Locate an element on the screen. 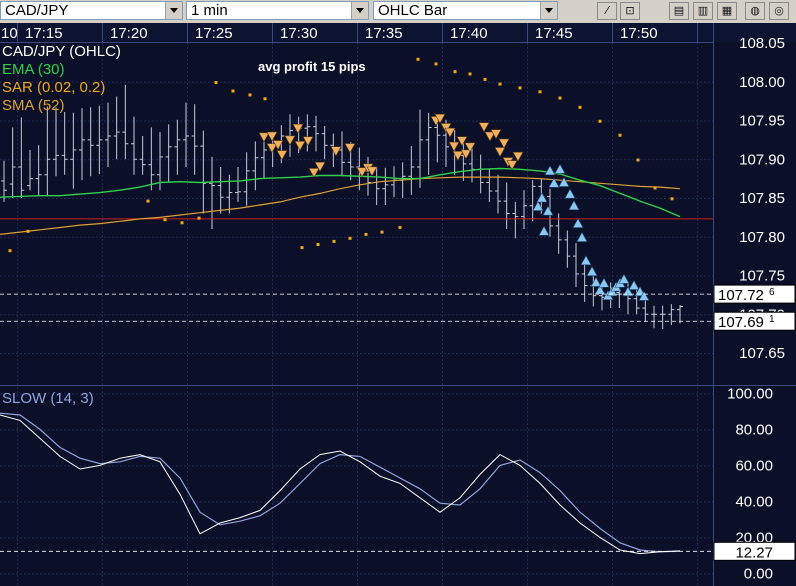 The height and width of the screenshot is (586, 796). object-list-icon: ▦ is located at coordinates (727, 11).